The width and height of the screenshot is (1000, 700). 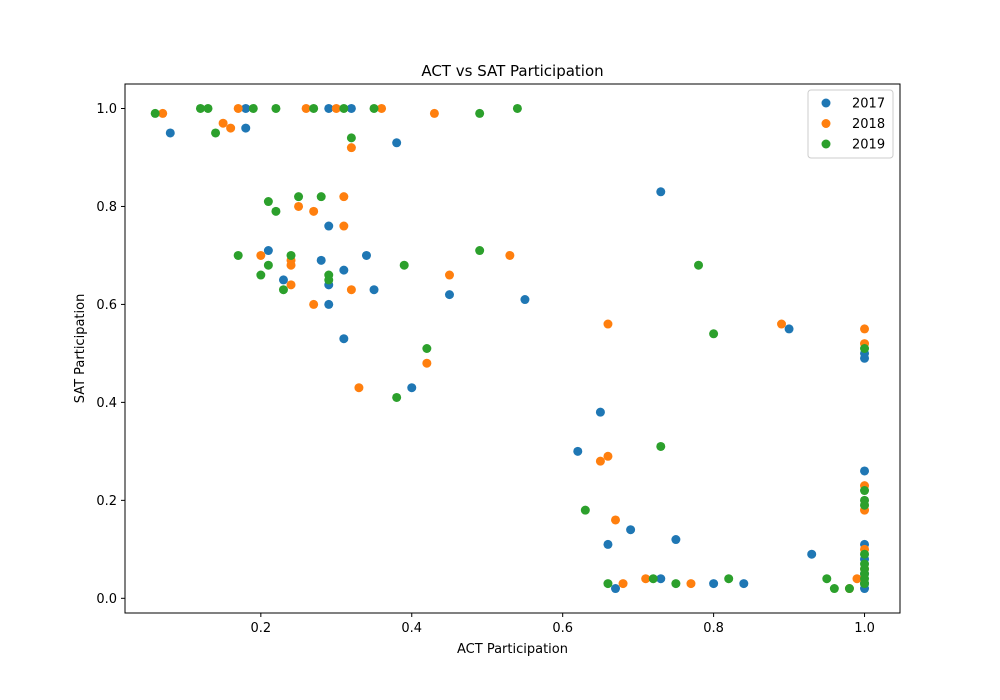 What do you see at coordinates (106, 207) in the screenshot?
I see `y-tick-label: 0.8` at bounding box center [106, 207].